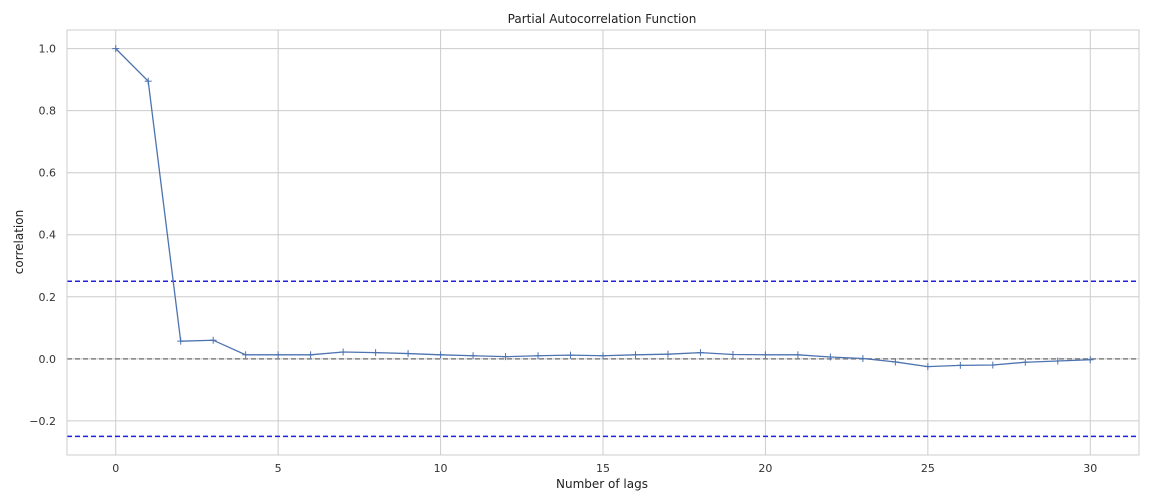 The height and width of the screenshot is (504, 1152). I want to click on y-axis-ticks: −0.2 0.0 0.2 0.4 0.6 0.8 1.0, so click(42, 235).